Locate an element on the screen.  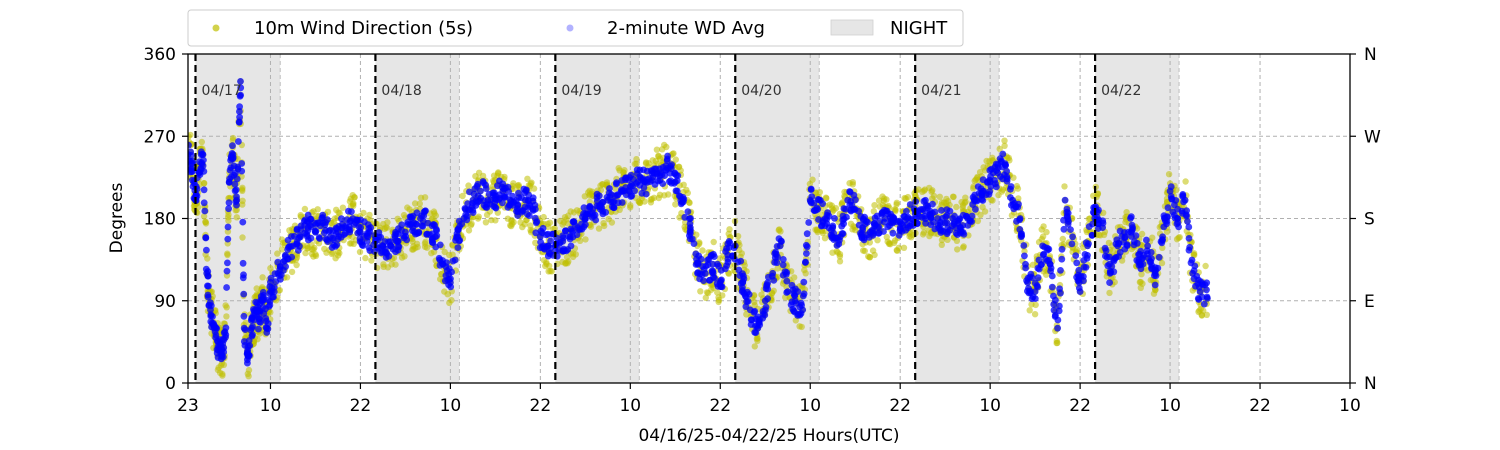
legend-frame is located at coordinates (575, 28).